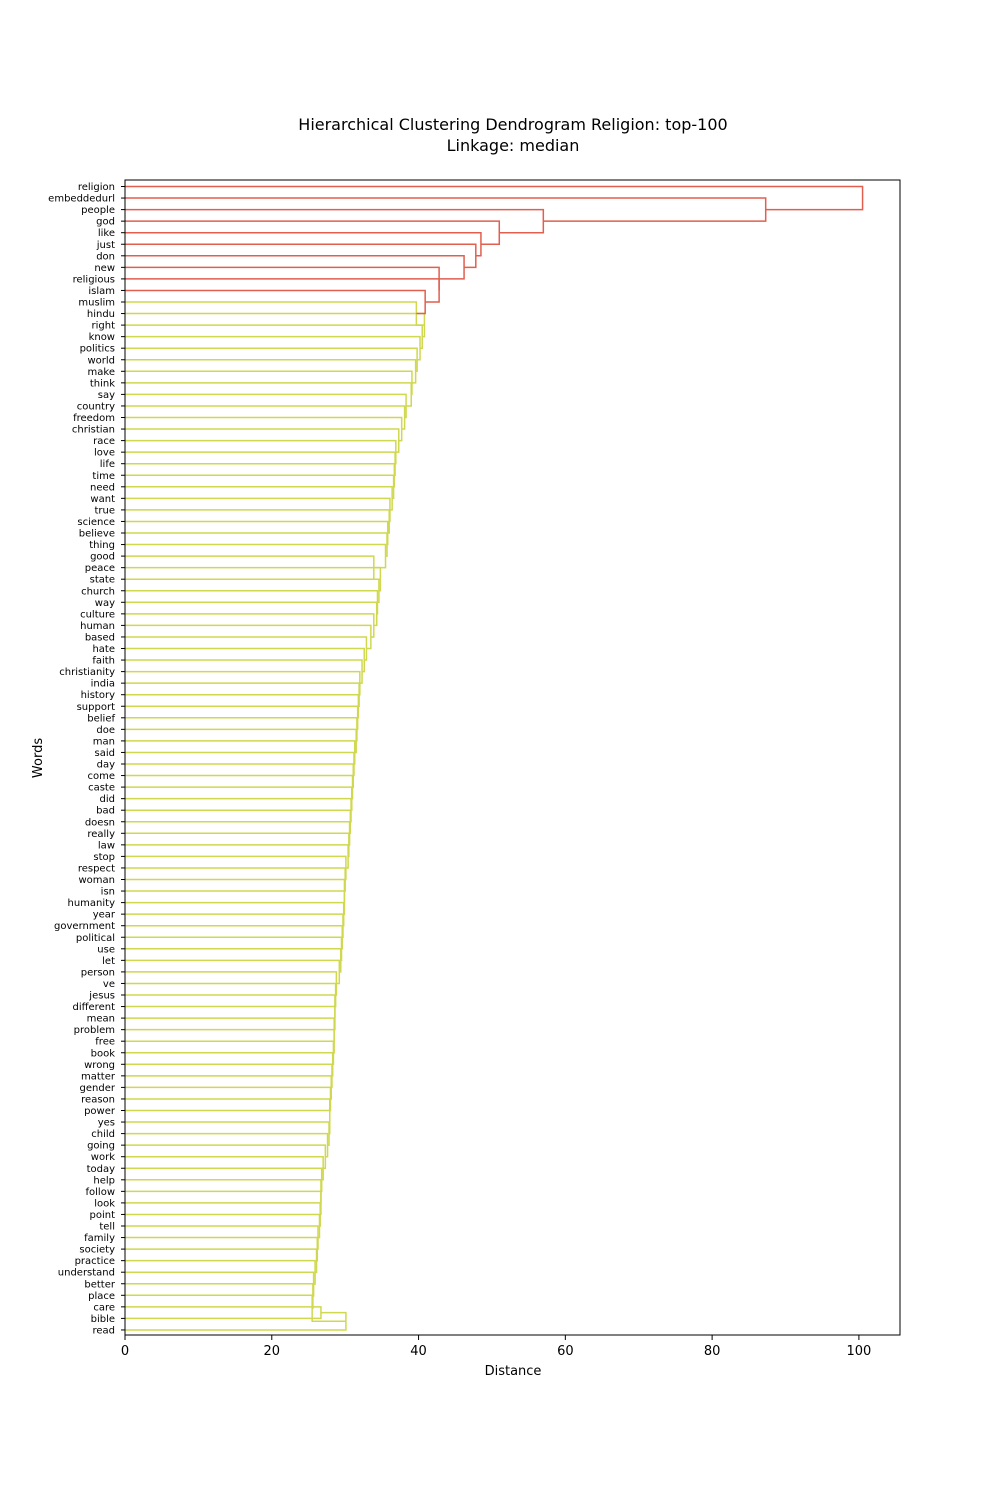  I want to click on dendrogram-link-care-bible, so click(223, 1313).